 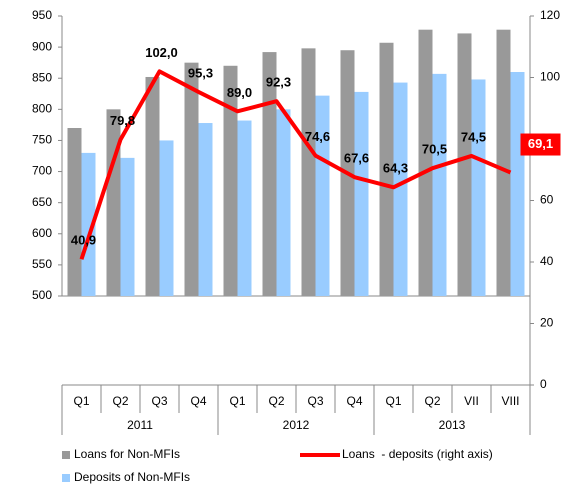 What do you see at coordinates (550, 15) in the screenshot?
I see `y2-tick-label: 120` at bounding box center [550, 15].